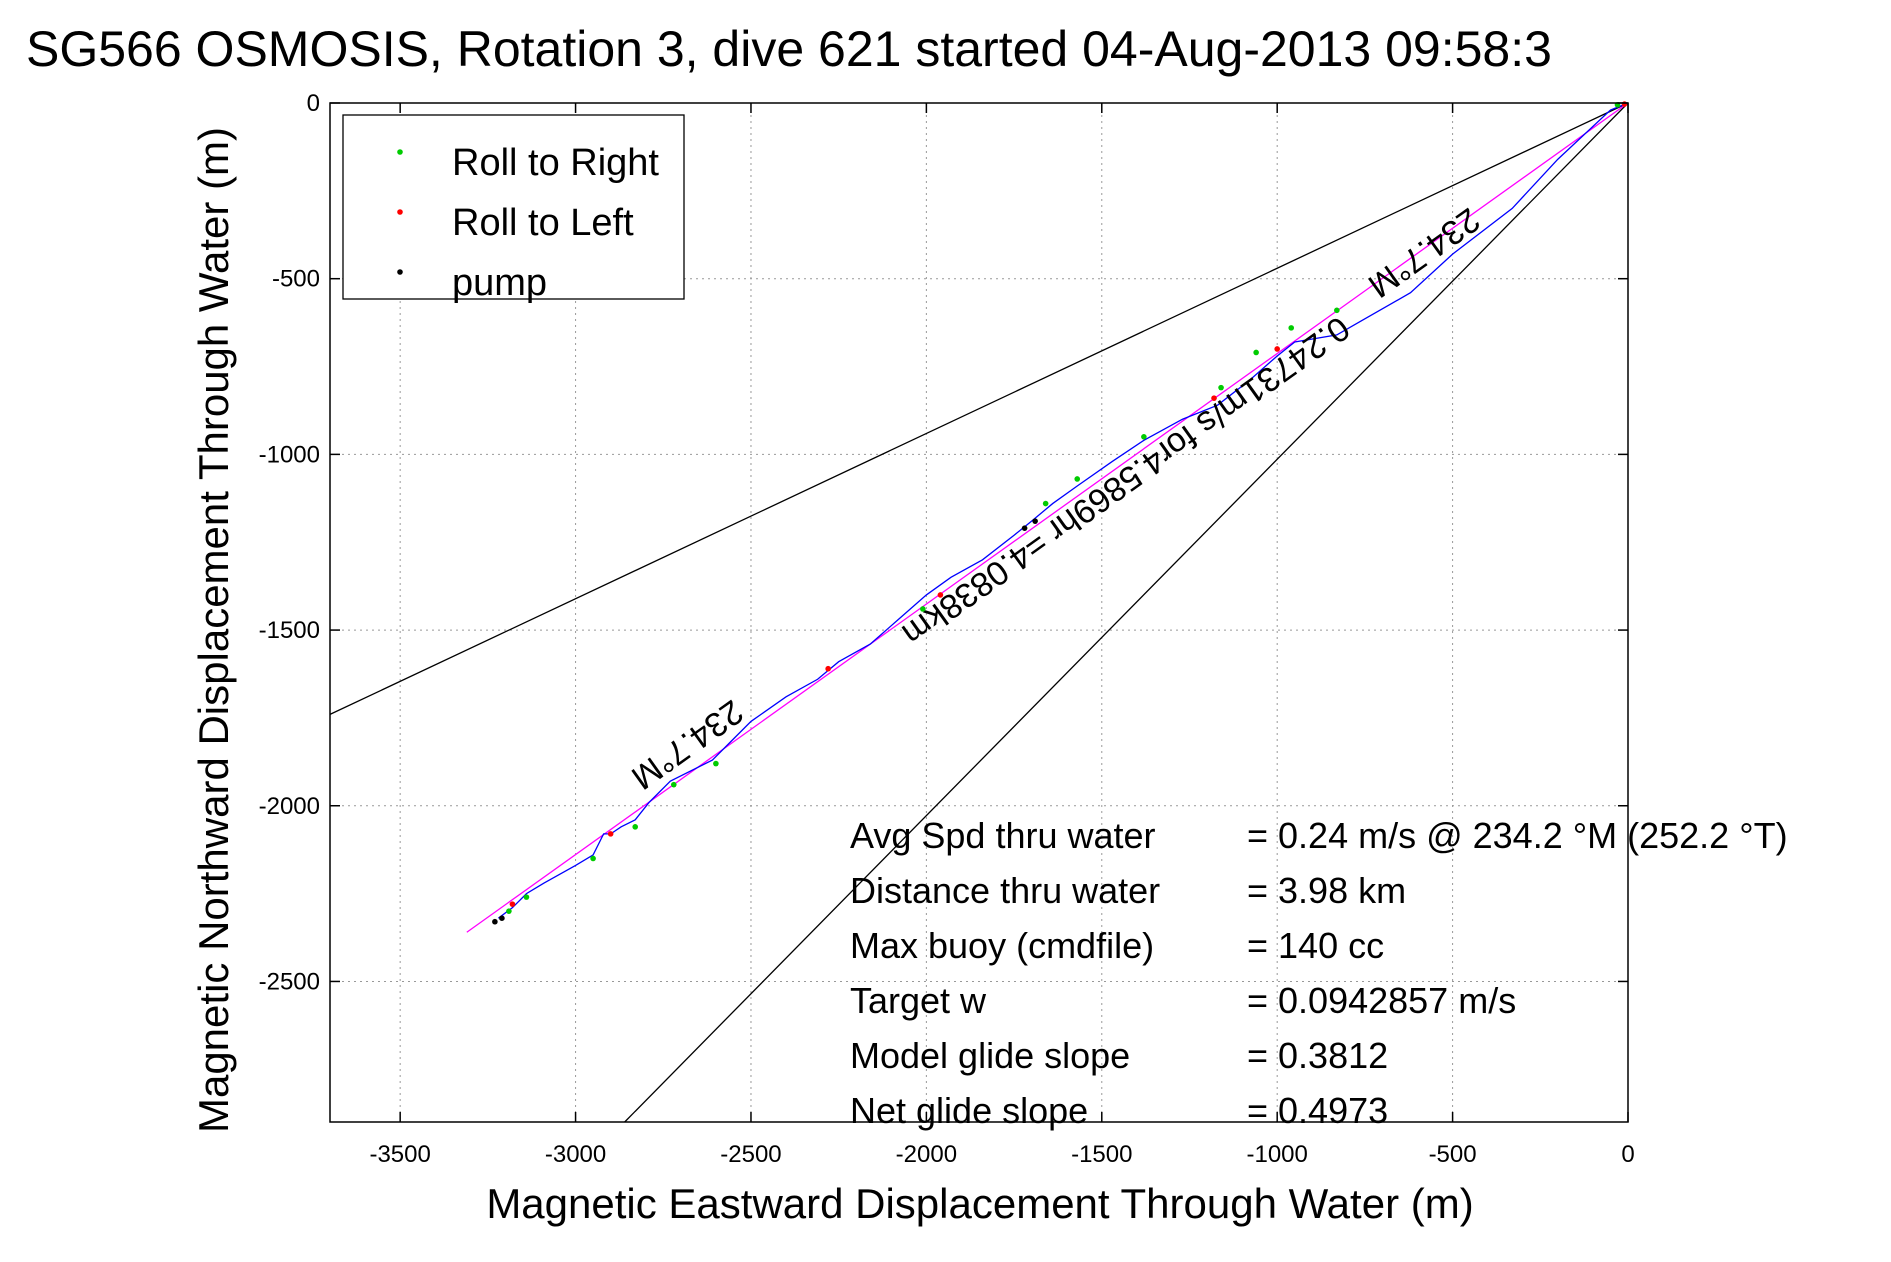  I want to click on stat-label: Distance thru water, so click(1005, 890).